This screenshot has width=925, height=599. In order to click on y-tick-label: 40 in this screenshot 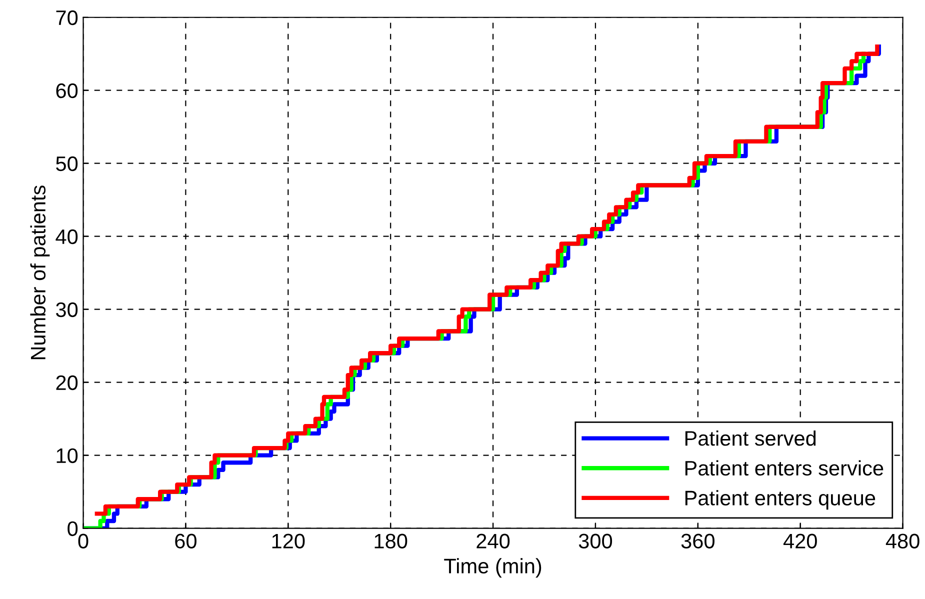, I will do `click(67, 236)`.